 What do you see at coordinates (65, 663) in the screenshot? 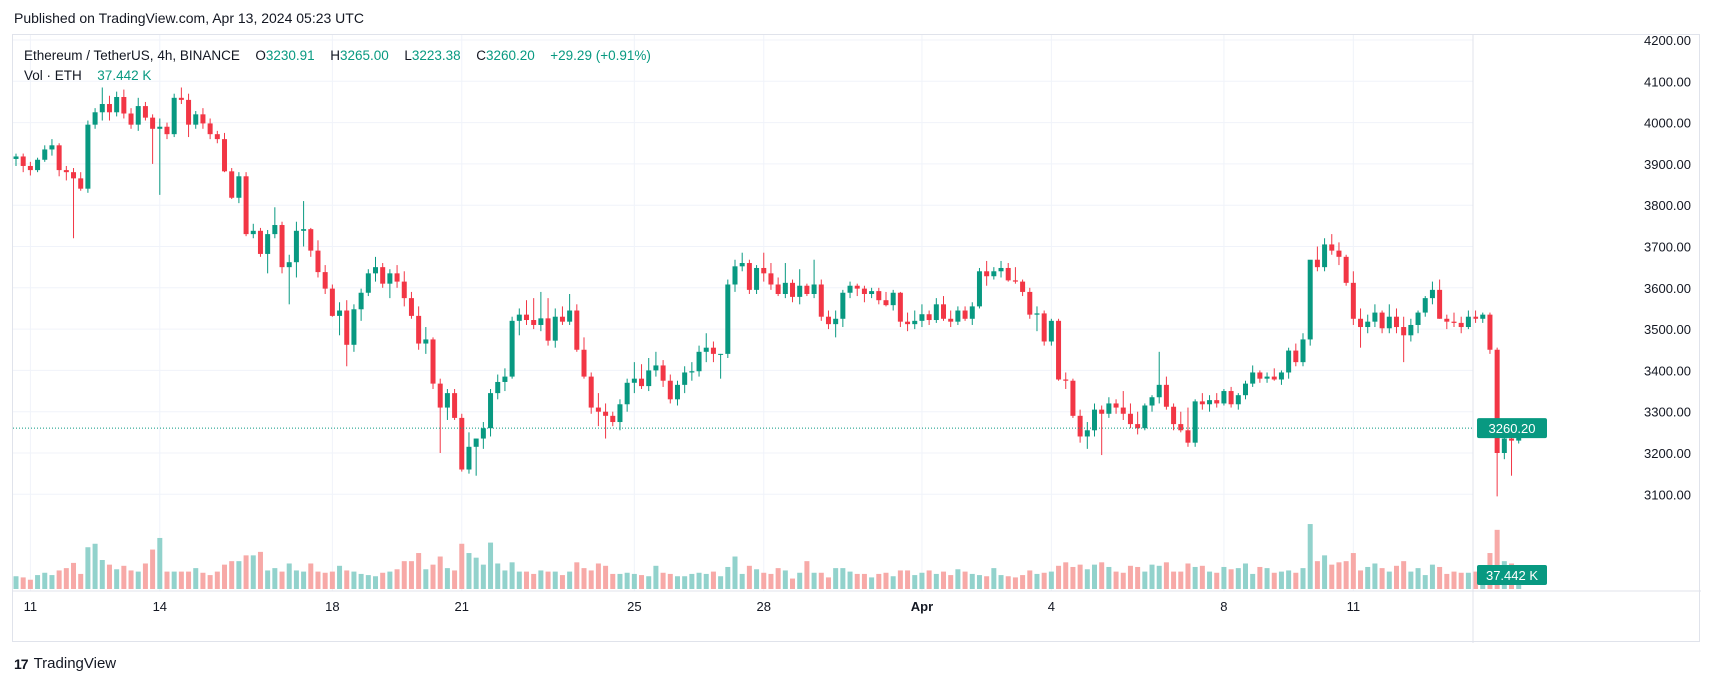
I see `tradingview-brand: 17 TradingView` at bounding box center [65, 663].